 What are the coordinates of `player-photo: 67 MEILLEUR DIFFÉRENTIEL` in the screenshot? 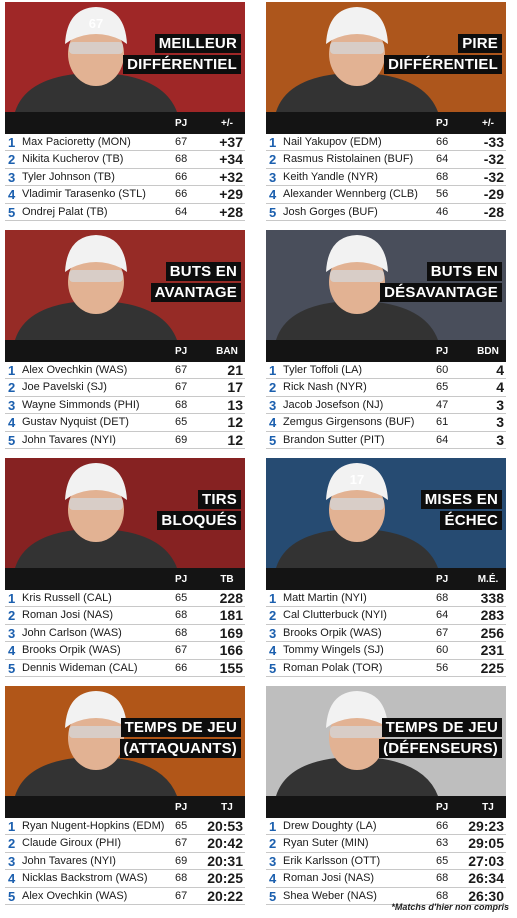 It's located at (125, 57).